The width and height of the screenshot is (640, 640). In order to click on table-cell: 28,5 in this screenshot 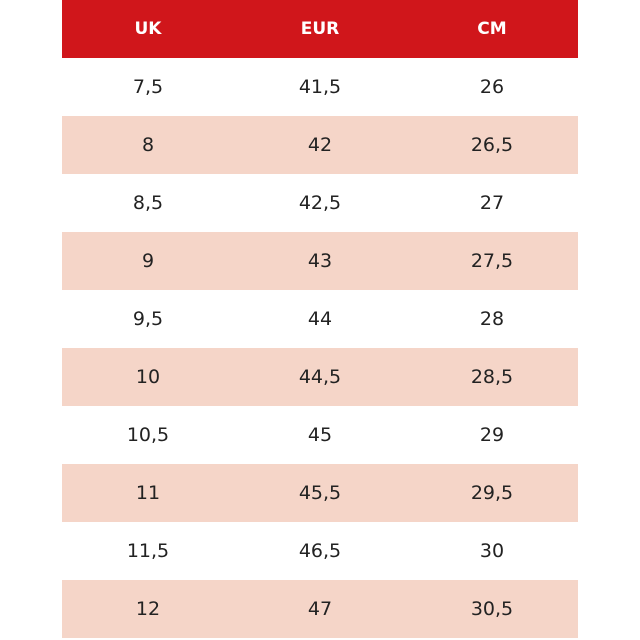, I will do `click(492, 377)`.